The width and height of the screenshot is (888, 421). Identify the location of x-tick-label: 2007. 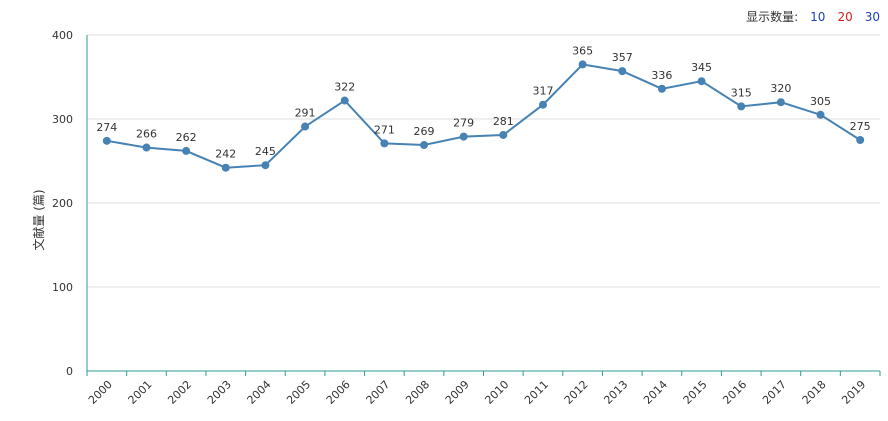
(378, 392).